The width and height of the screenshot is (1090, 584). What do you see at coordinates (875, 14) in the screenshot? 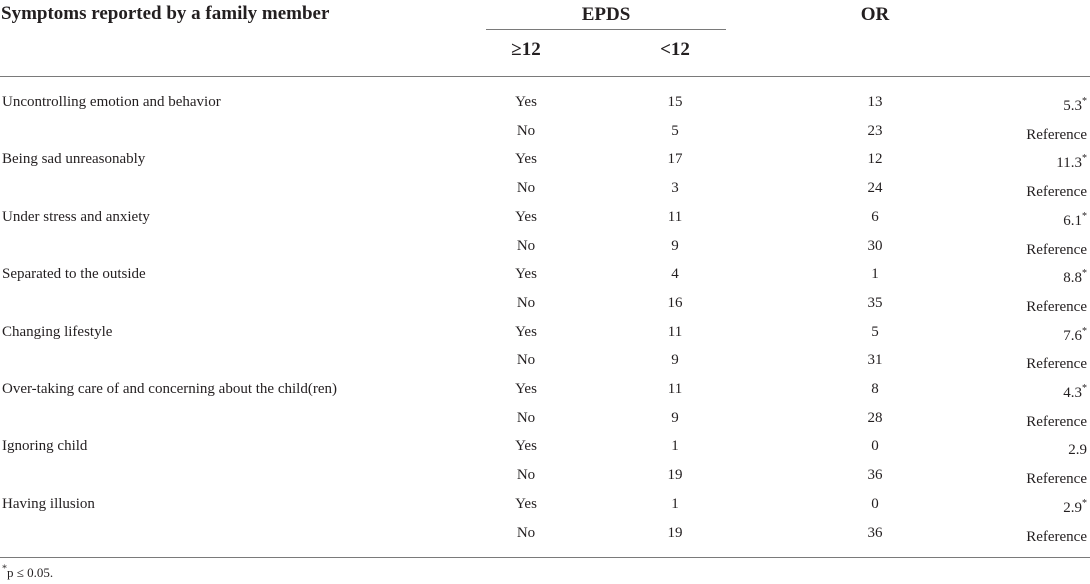
I see `header-or: OR` at bounding box center [875, 14].